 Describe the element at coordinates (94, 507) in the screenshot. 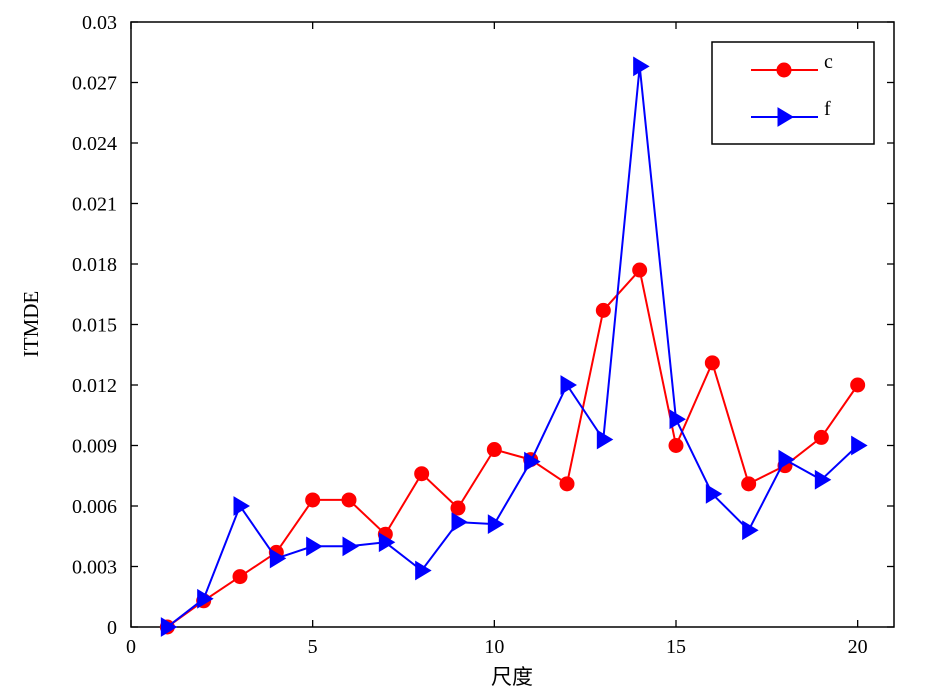

I see `y-tick-label: 0.006` at that location.